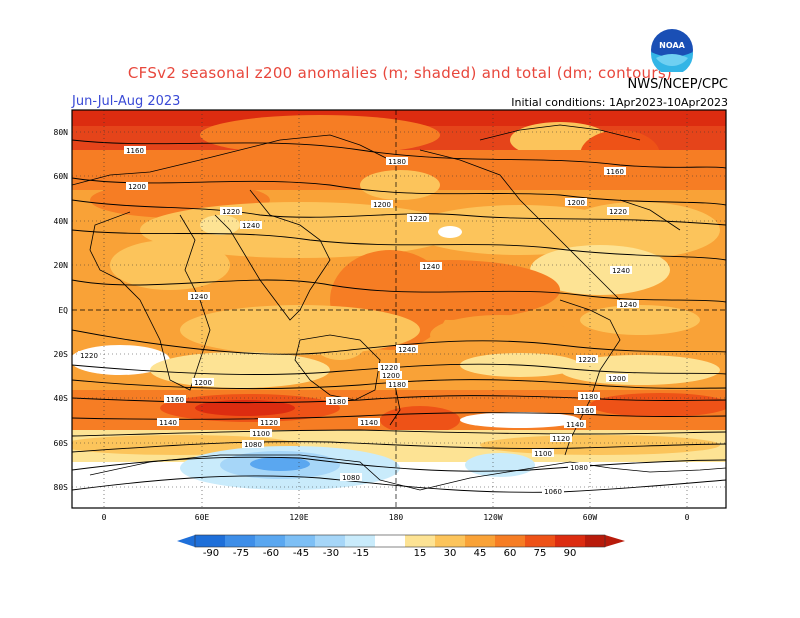 This screenshot has height=618, width=800. Describe the element at coordinates (480, 553) in the screenshot. I see `svg-text: 45` at that location.